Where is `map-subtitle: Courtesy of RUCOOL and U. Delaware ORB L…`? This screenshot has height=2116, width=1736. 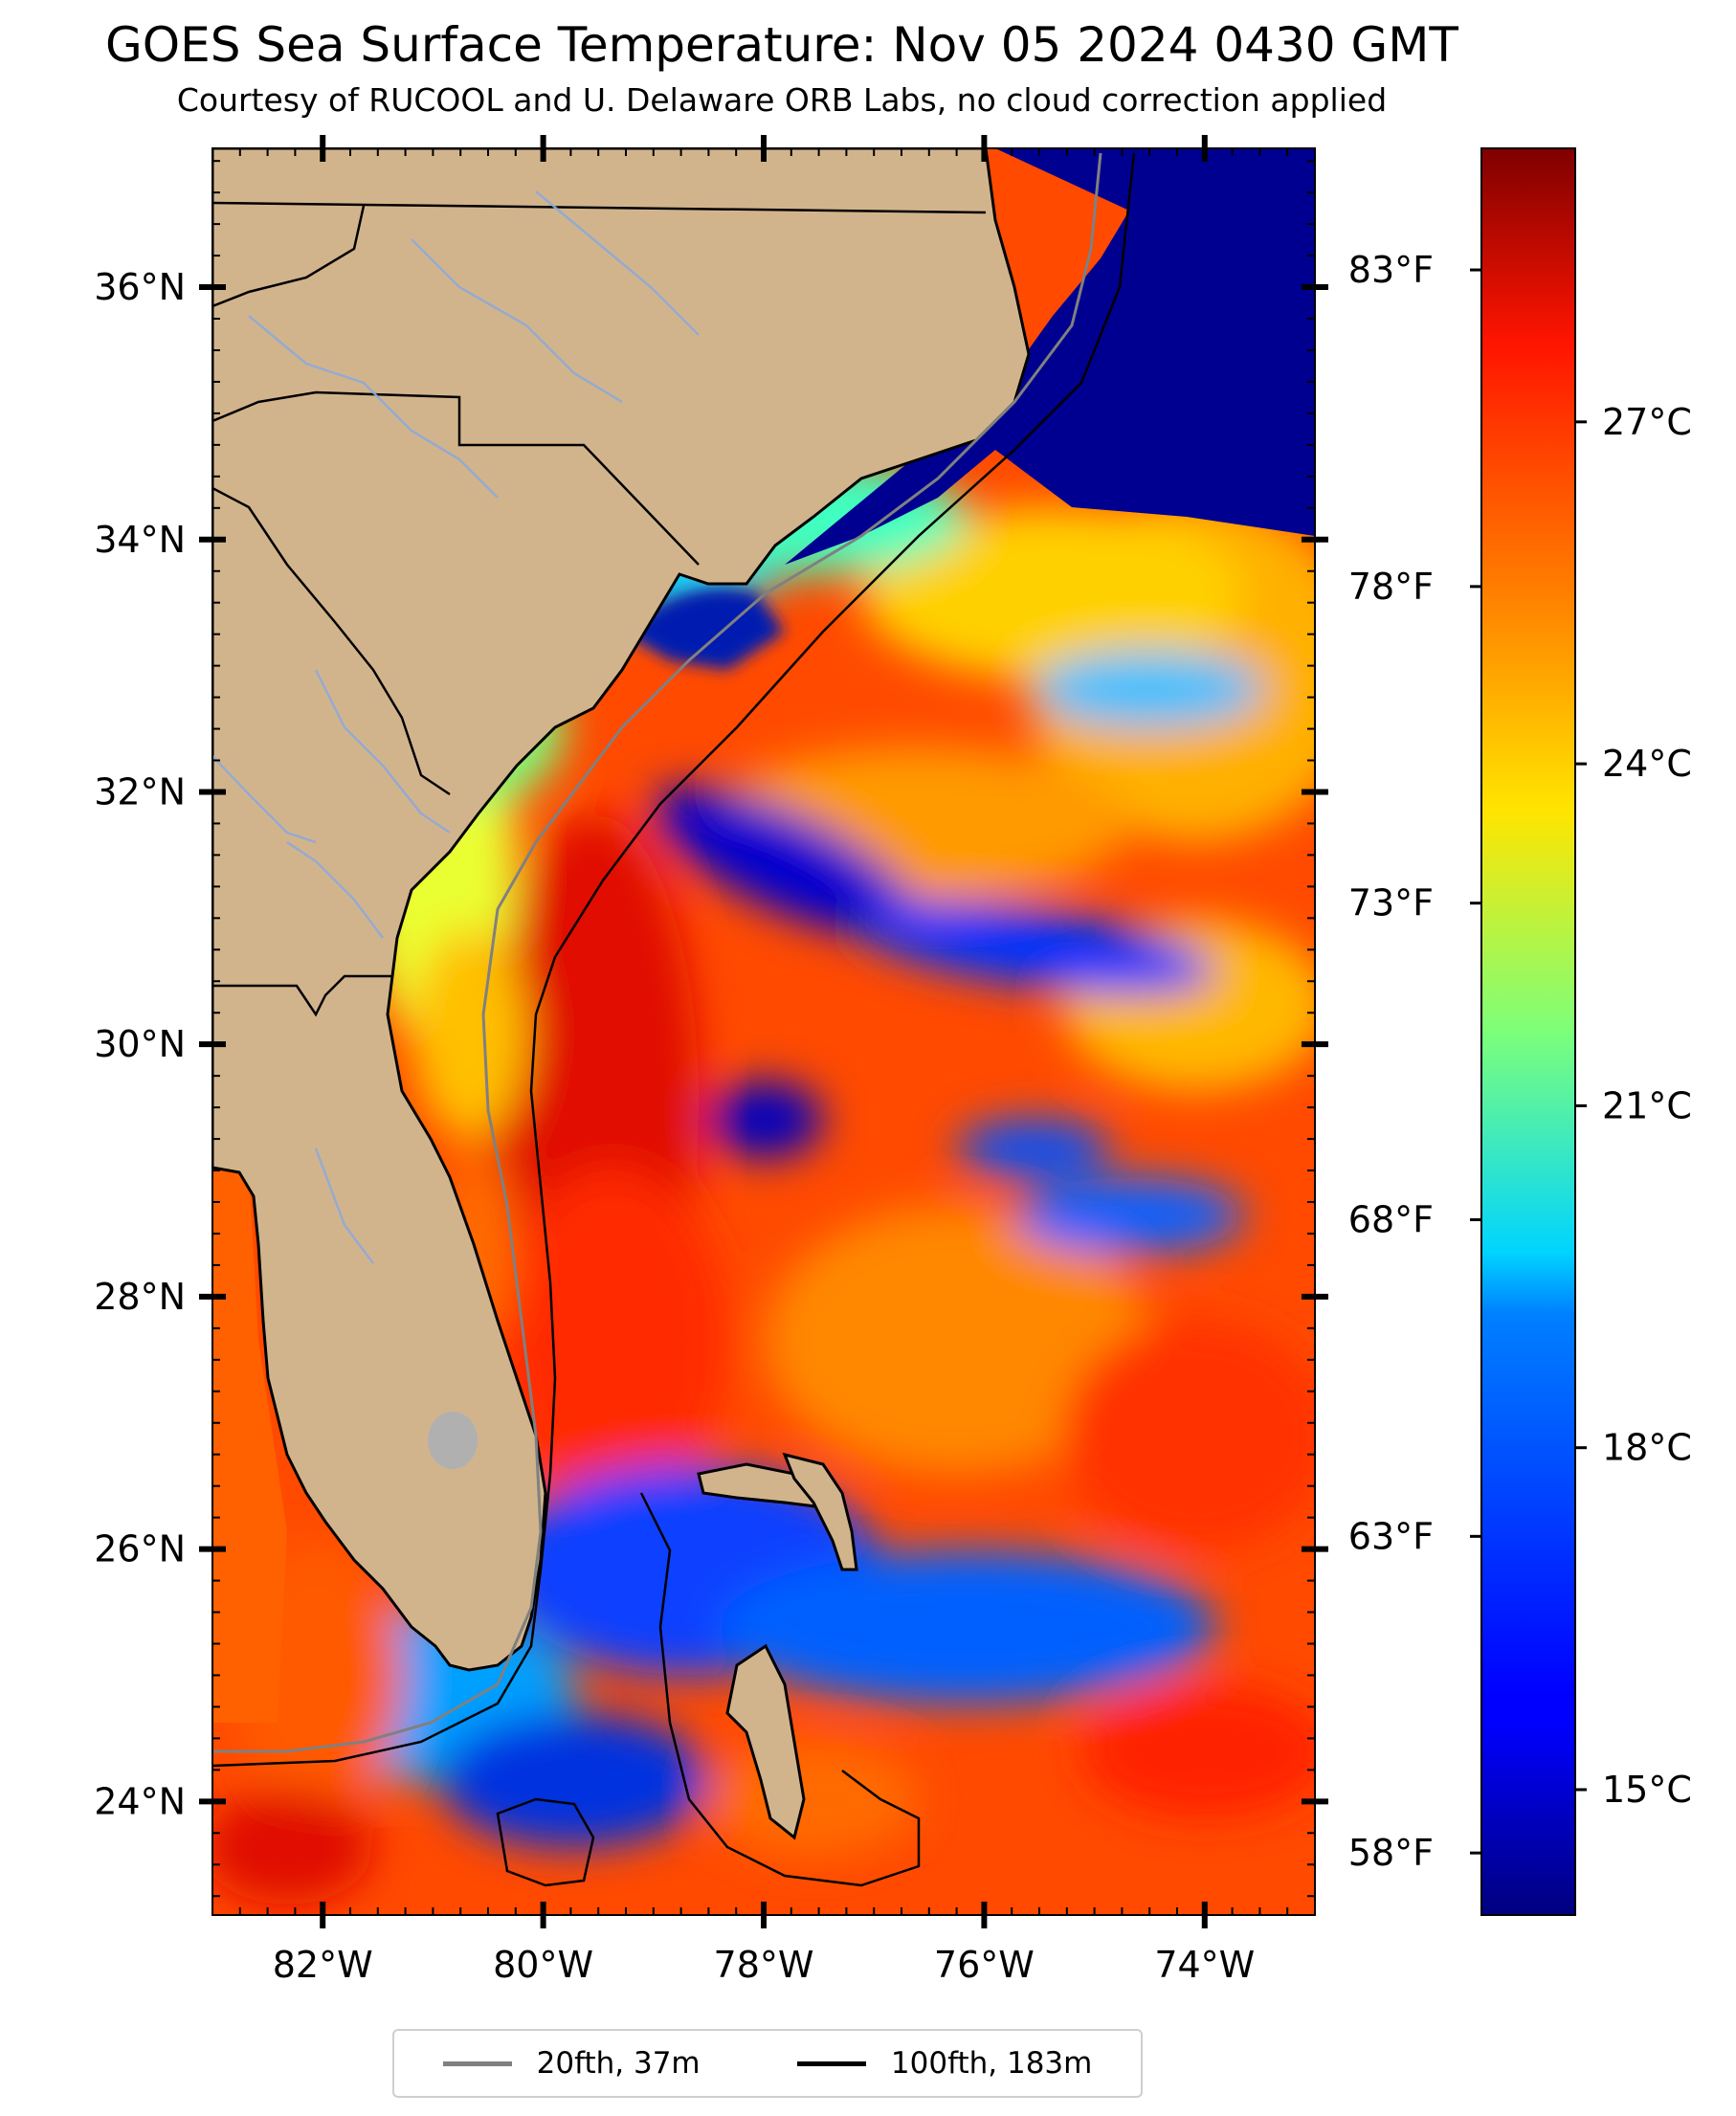 map-subtitle: Courtesy of RUCOOL and U. Delaware ORB L… is located at coordinates (782, 100).